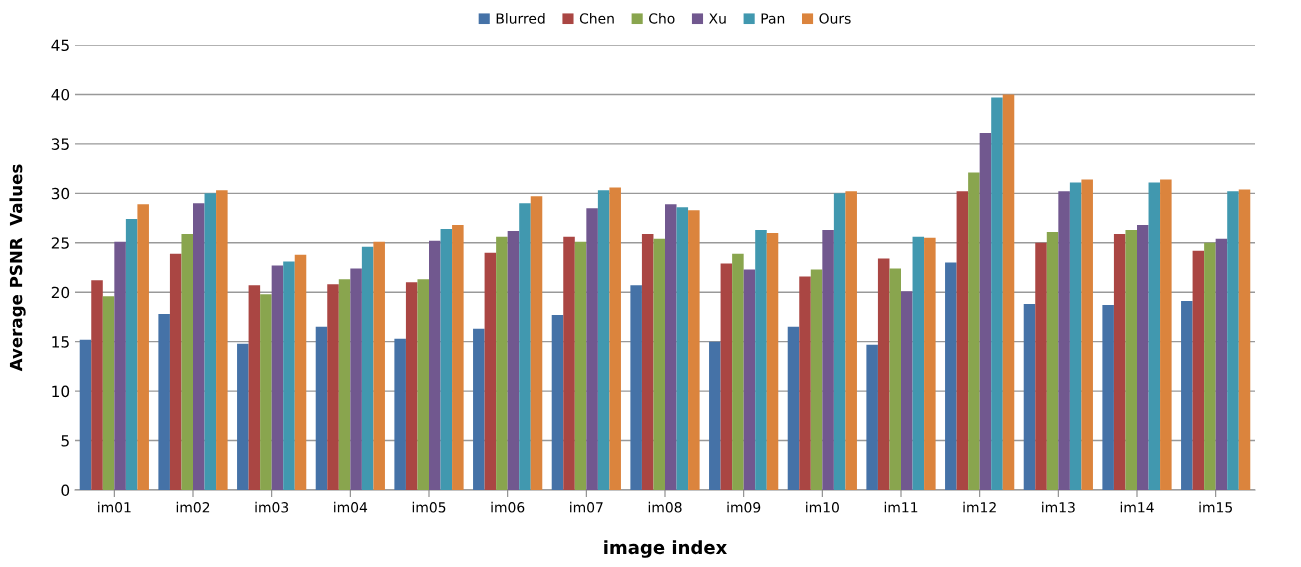 The width and height of the screenshot is (1301, 567). Describe the element at coordinates (665, 549) in the screenshot. I see `x-axis-title: image index` at that location.